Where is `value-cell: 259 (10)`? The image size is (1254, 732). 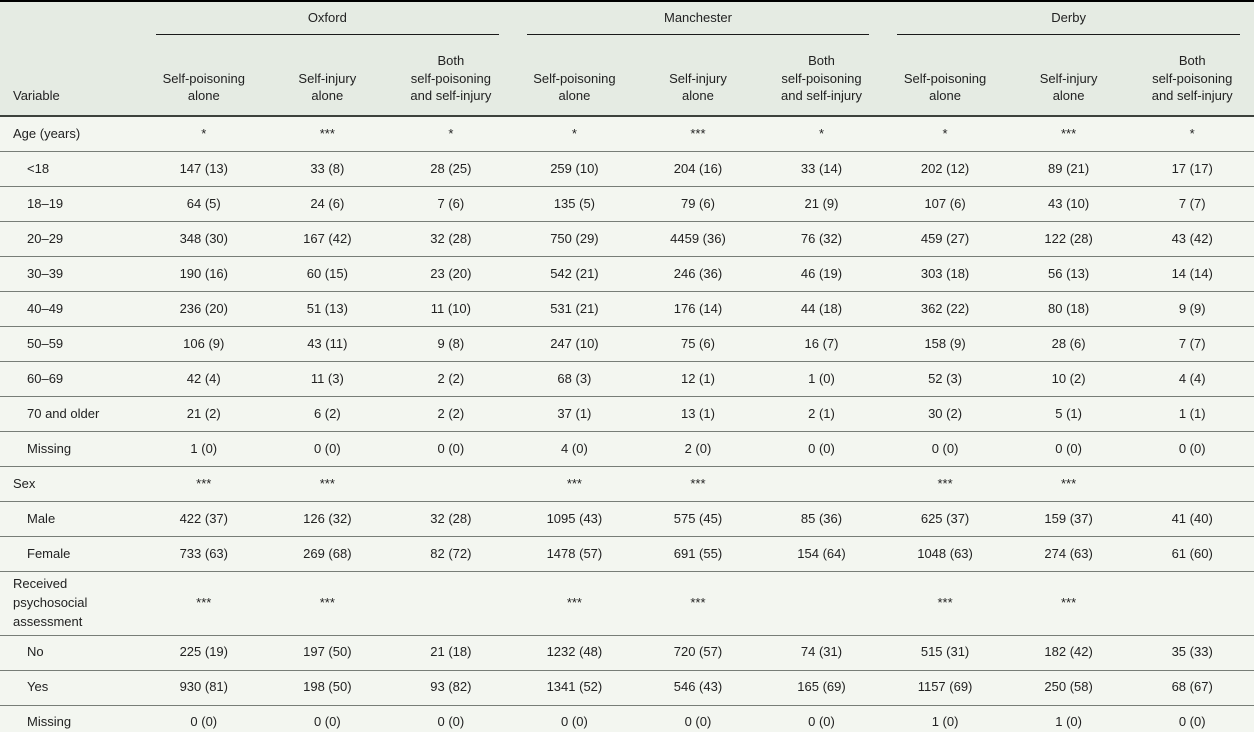
value-cell: 259 (10) is located at coordinates (574, 169).